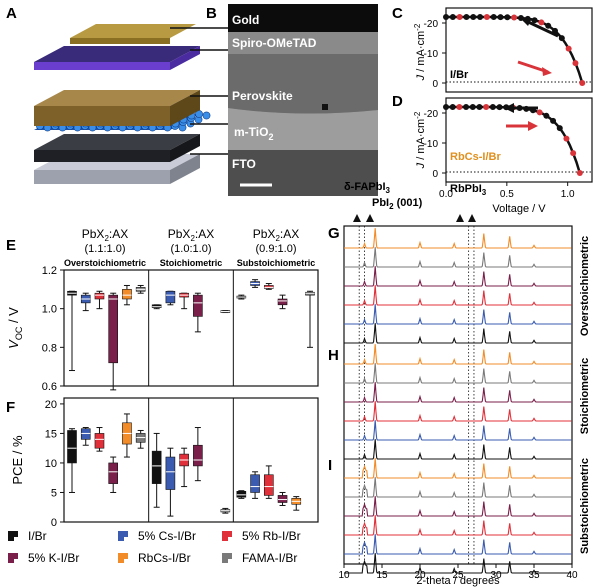  I want to click on panel-label-h: H, so click(333, 355).